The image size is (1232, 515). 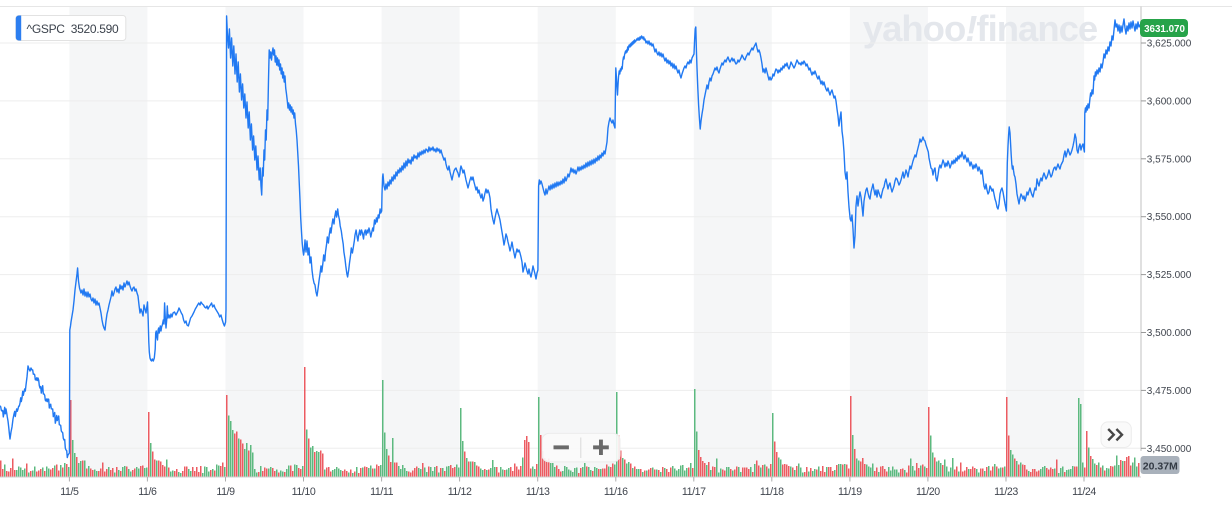 I want to click on svg-text: 11/19, so click(x=850, y=492).